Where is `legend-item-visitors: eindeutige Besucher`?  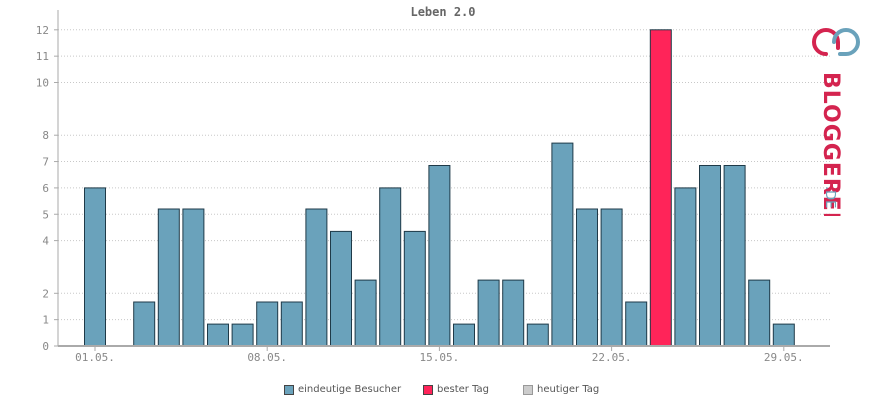
legend-item-visitors: eindeutige Besucher is located at coordinates (342, 389).